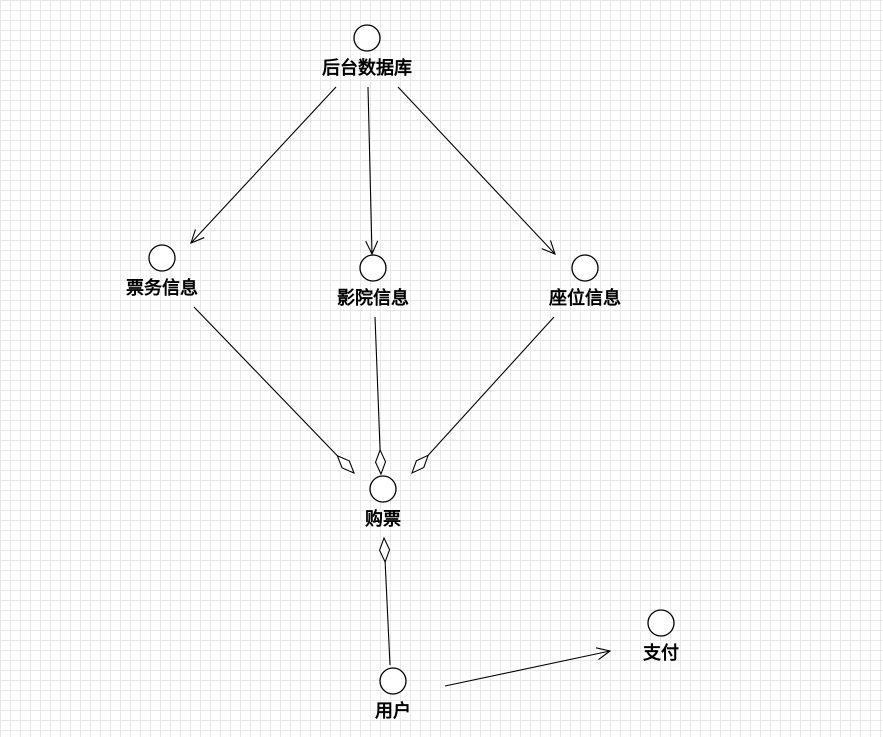  What do you see at coordinates (345, 464) in the screenshot?
I see `edge-ticket-info-to-purchase-diamond` at bounding box center [345, 464].